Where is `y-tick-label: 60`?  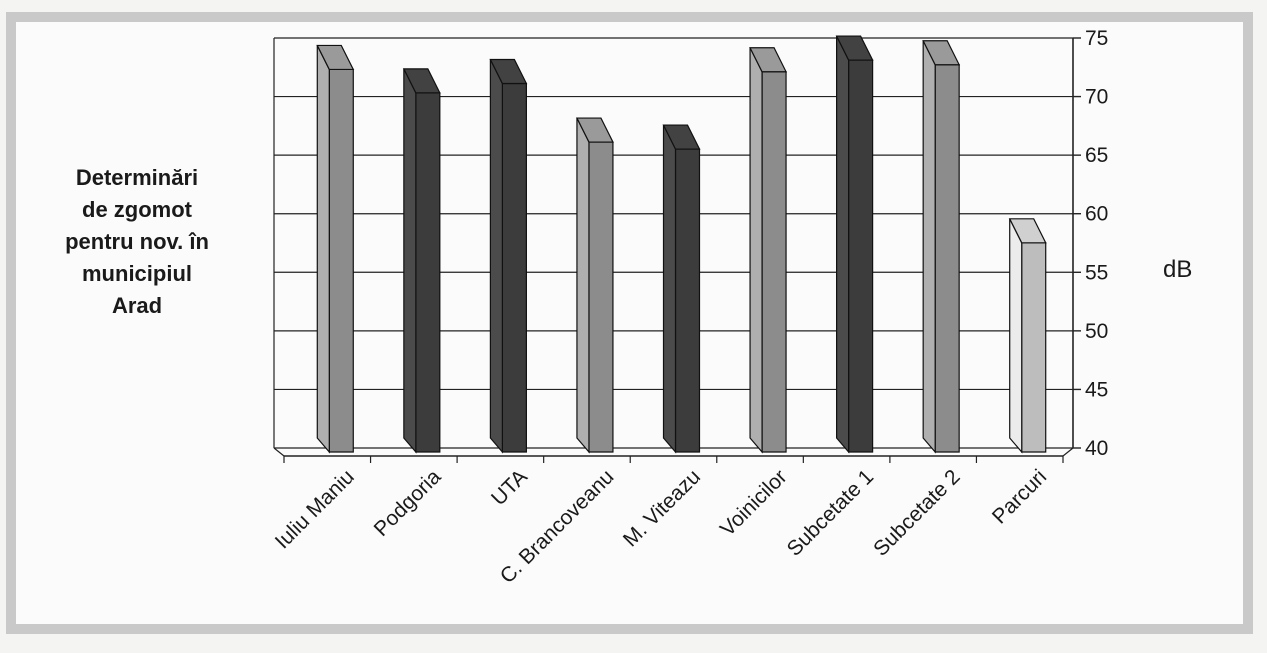 y-tick-label: 60 is located at coordinates (1096, 214).